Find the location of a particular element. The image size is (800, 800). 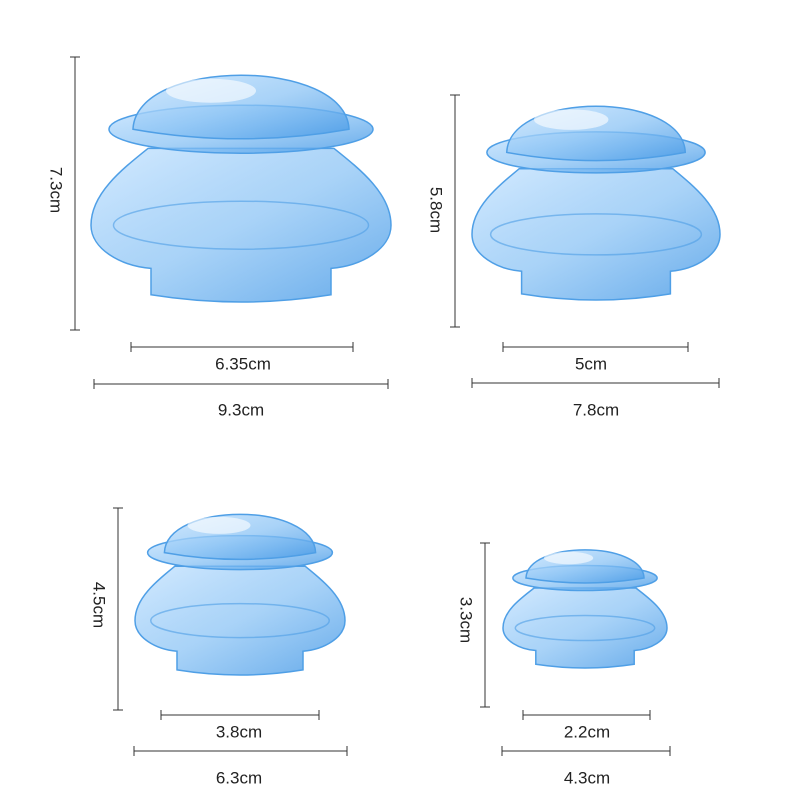

top-width-label: 5cm is located at coordinates (591, 363).